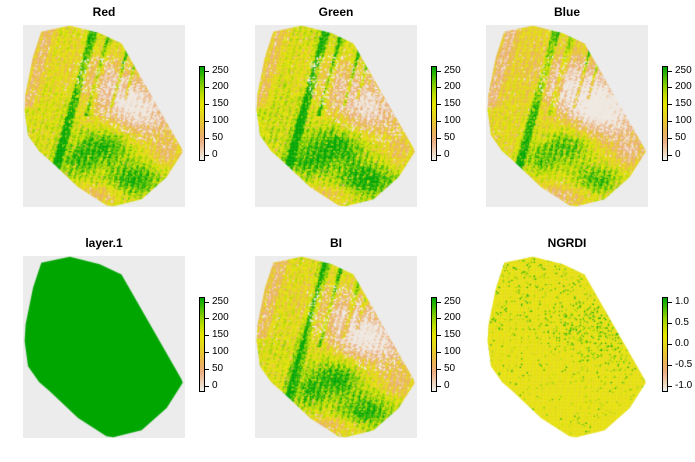 Image resolution: width=695 pixels, height=462 pixels. What do you see at coordinates (104, 243) in the screenshot?
I see `panel-title: layer.1` at bounding box center [104, 243].